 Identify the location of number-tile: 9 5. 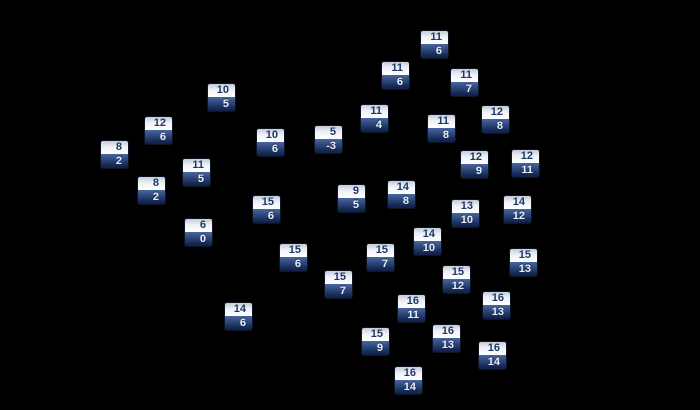
(351, 198).